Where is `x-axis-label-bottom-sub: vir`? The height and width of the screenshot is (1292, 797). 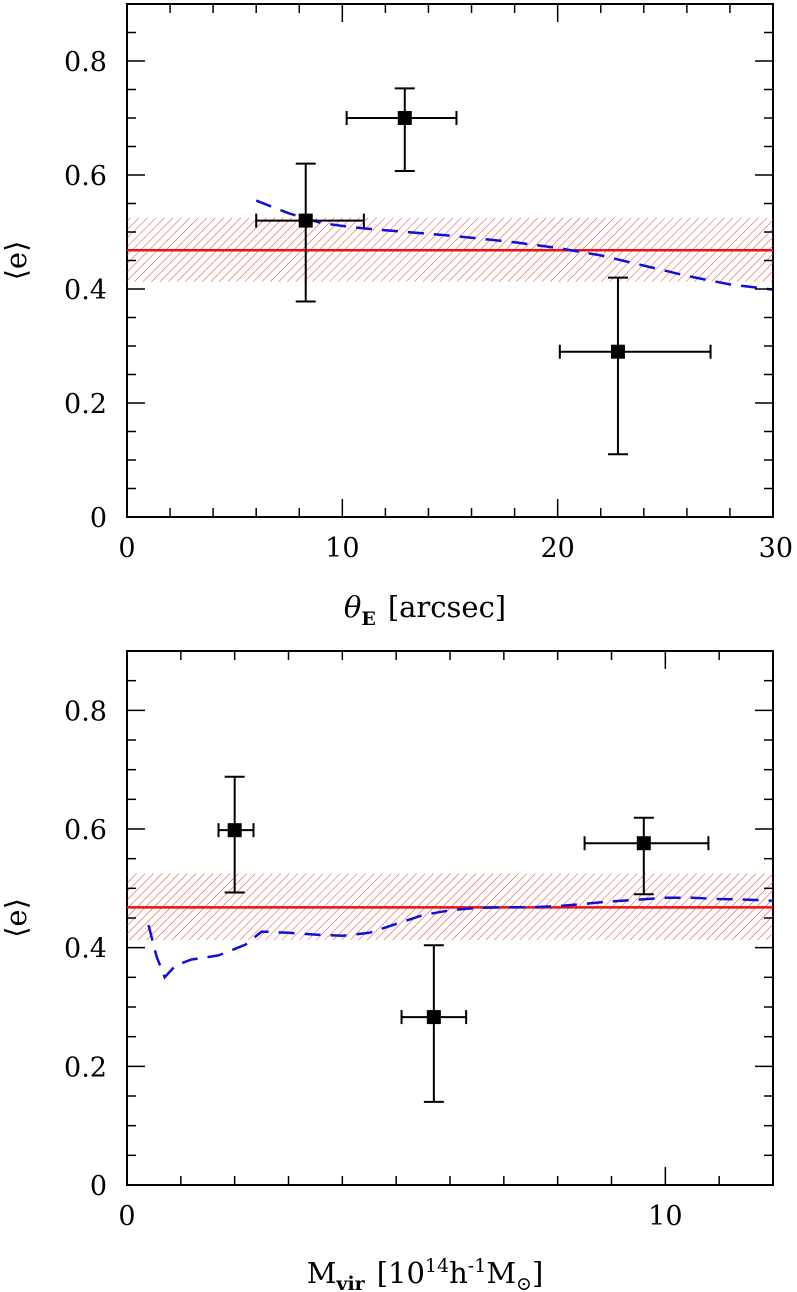
x-axis-label-bottom-sub: vir is located at coordinates (350, 1282).